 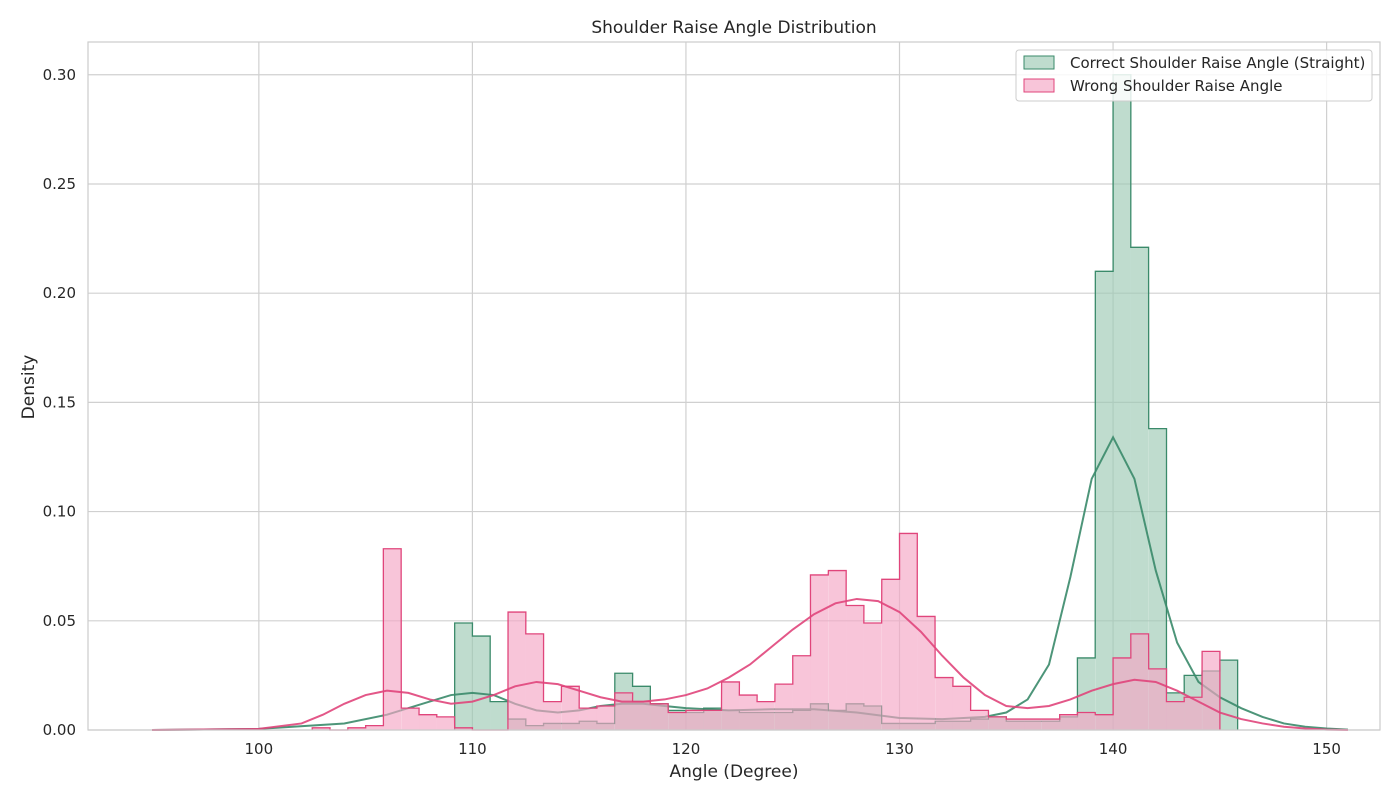 What do you see at coordinates (734, 772) in the screenshot?
I see `x-axis-label: Angle (Degree)` at bounding box center [734, 772].